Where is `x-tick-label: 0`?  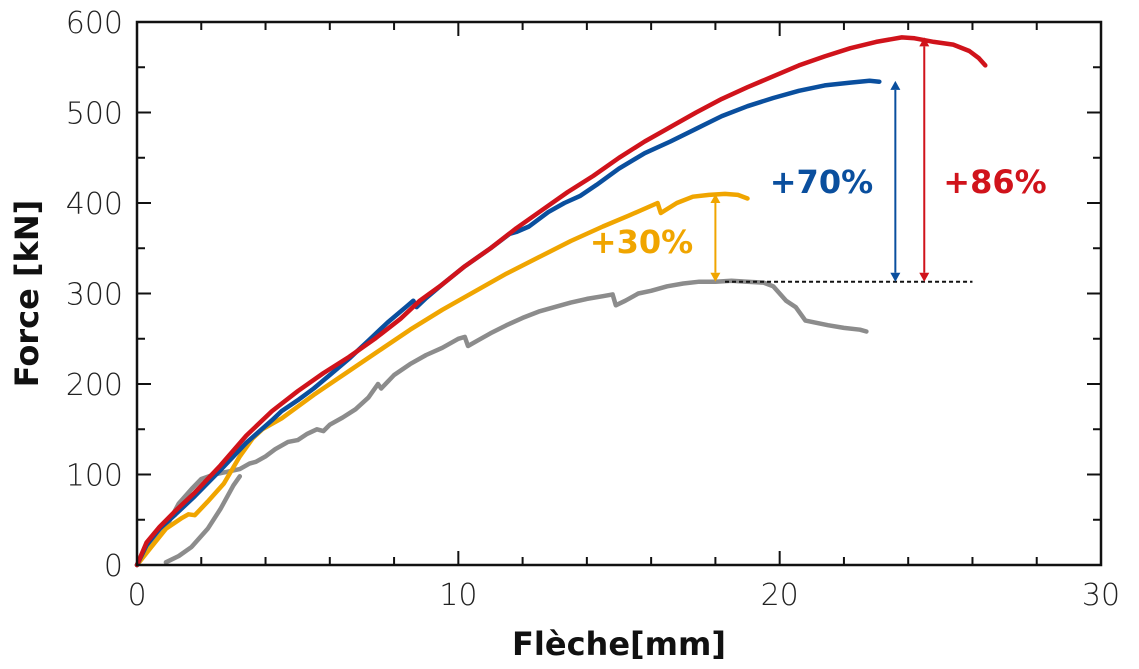
x-tick-label: 0 is located at coordinates (136, 595).